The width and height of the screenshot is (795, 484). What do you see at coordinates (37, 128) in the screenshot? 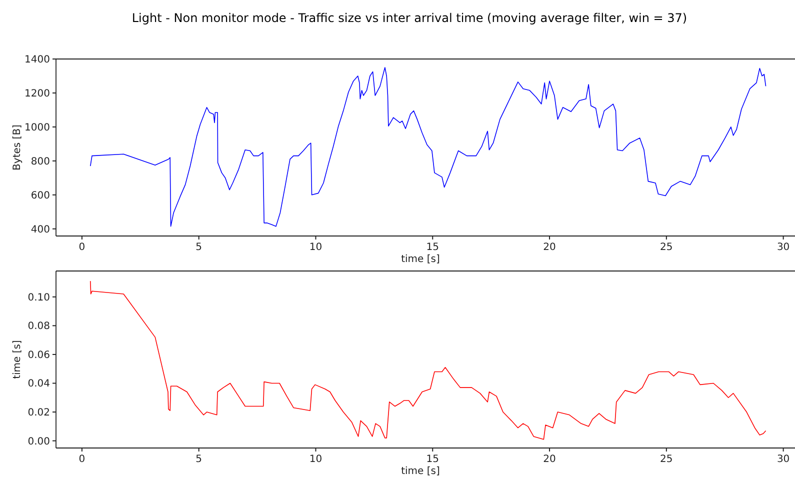
I see `y-tick-label: 1000` at bounding box center [37, 128].